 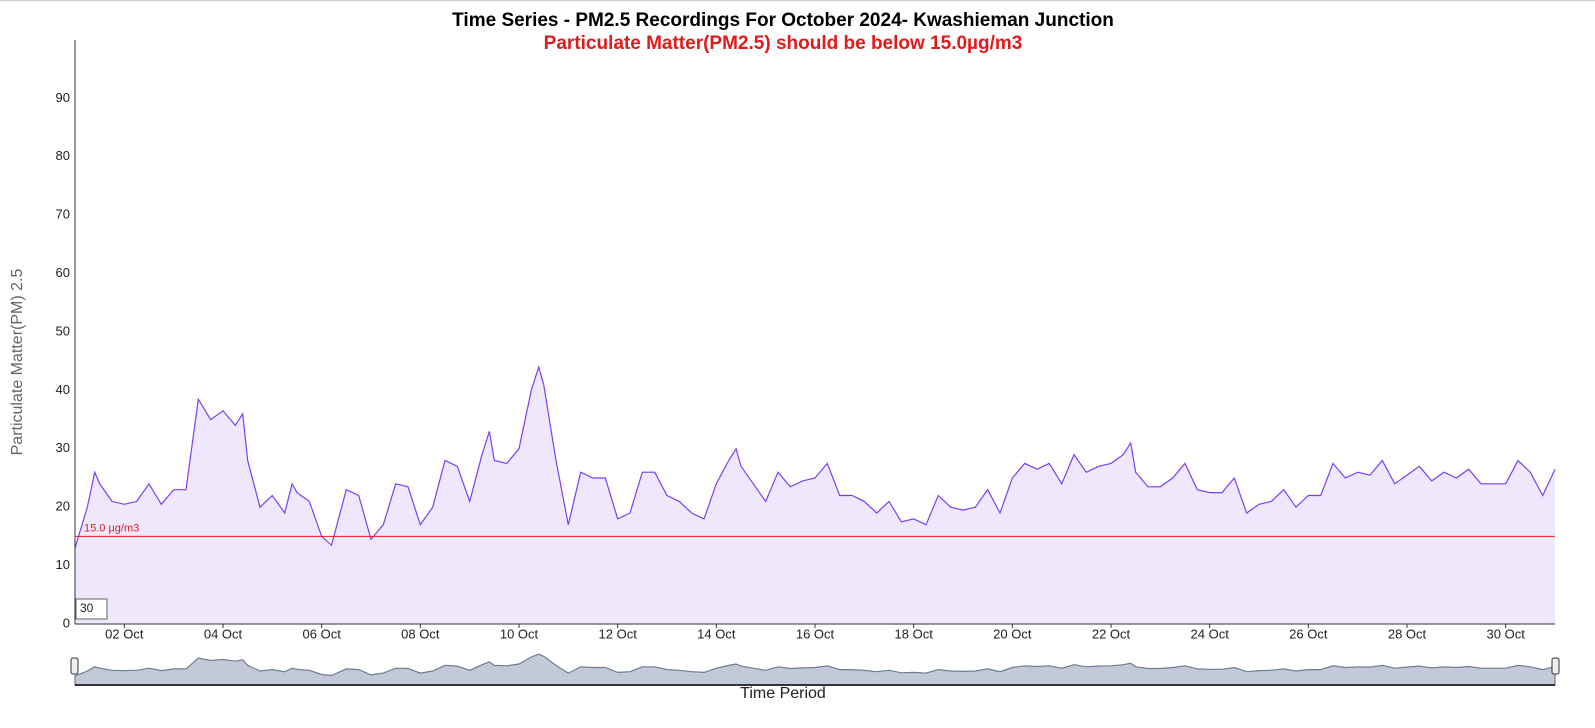 What do you see at coordinates (63, 272) in the screenshot?
I see `y-tick-label: 60` at bounding box center [63, 272].